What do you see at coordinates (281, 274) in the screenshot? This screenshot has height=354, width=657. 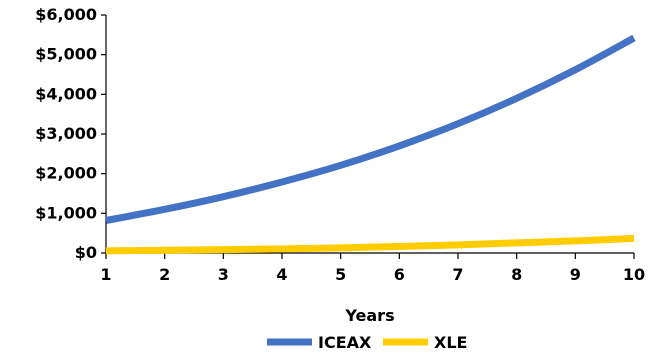 I see `x-tick-label: 4` at bounding box center [281, 274].